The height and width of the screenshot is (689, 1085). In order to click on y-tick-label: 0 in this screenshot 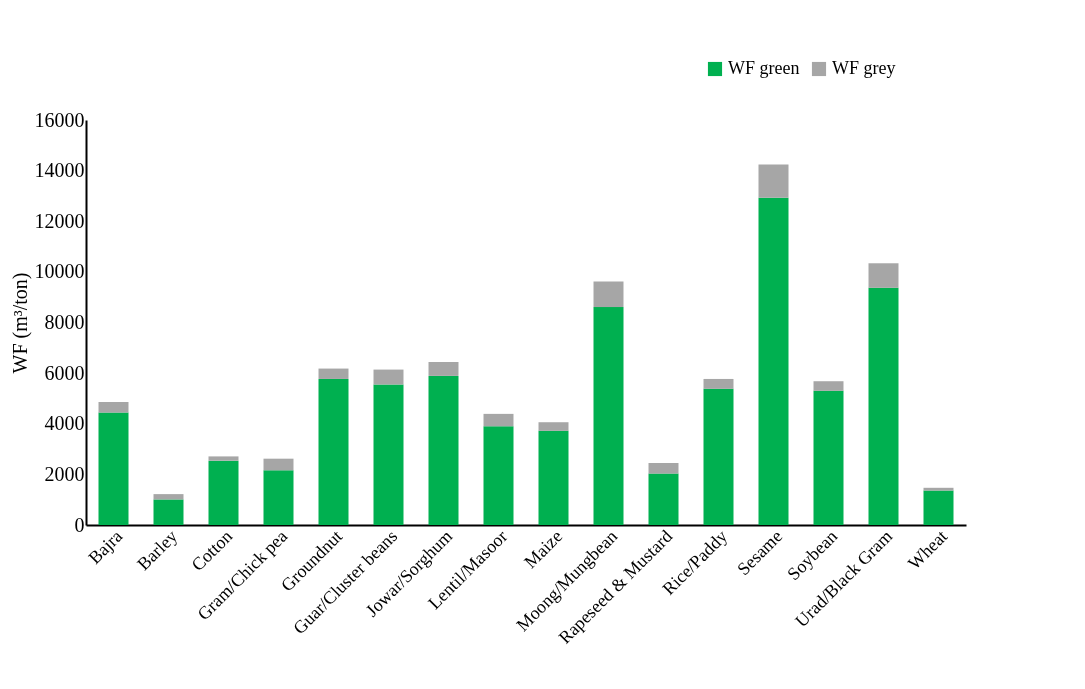, I will do `click(79, 524)`.